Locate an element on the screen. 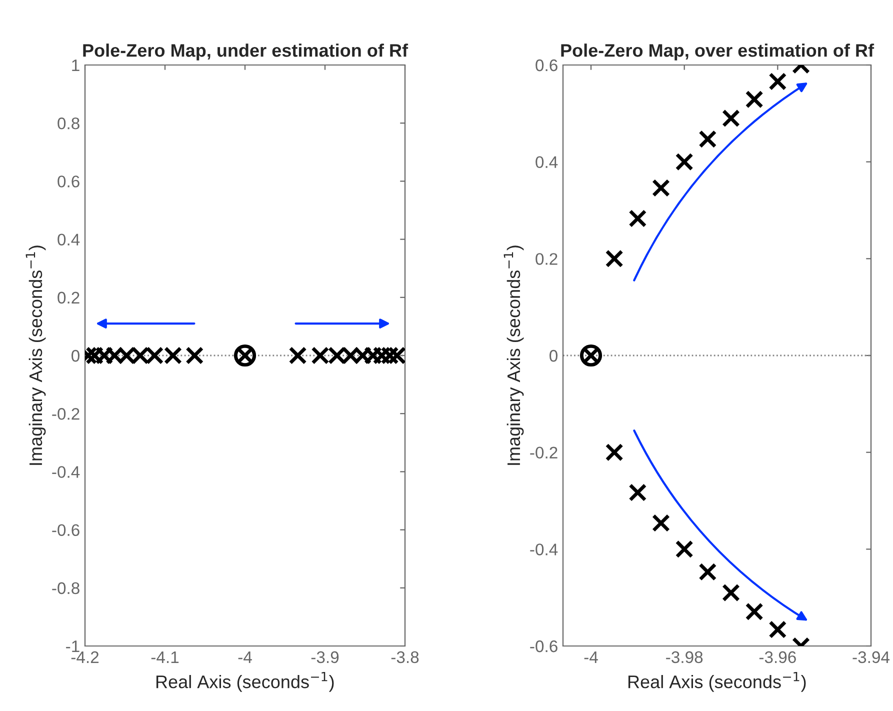 This screenshot has width=893, height=711. chart-title: Pole-Zero Map, under estimation of Rf is located at coordinates (245, 52).